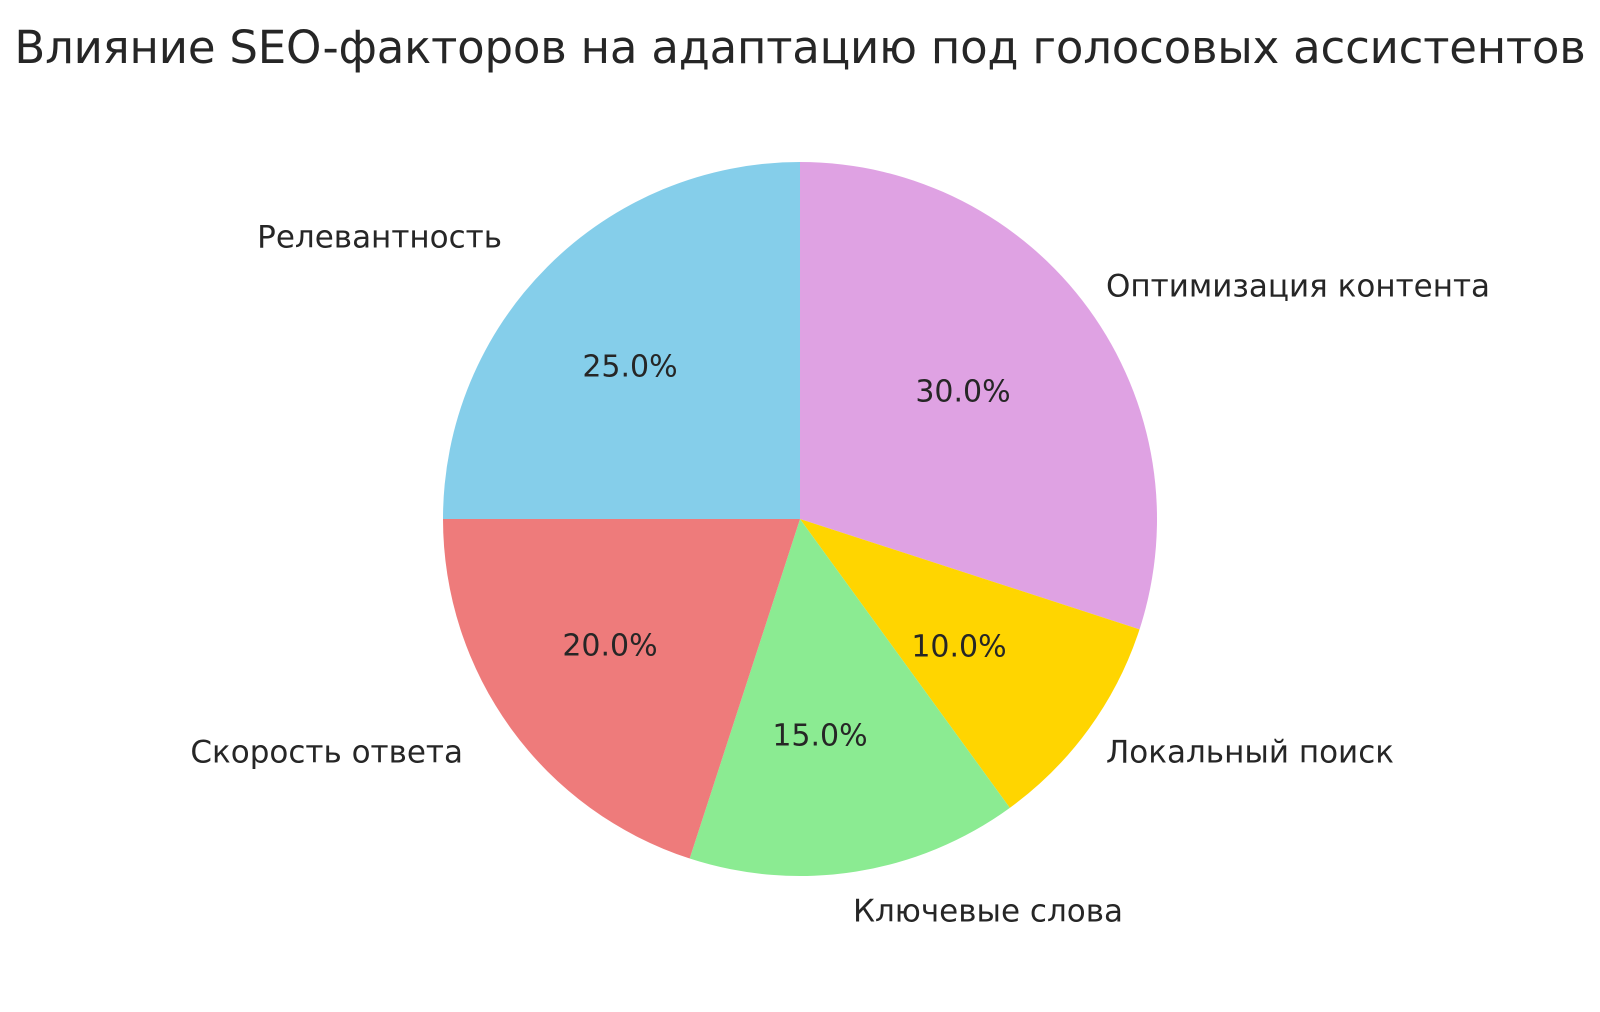  What do you see at coordinates (629, 367) in the screenshot?
I see `pie-slice-percent-label: 25.0%` at bounding box center [629, 367].